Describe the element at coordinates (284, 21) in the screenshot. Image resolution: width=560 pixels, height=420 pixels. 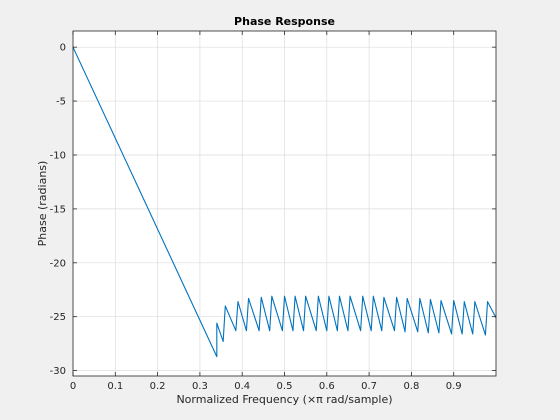
I see `chart-title: Phase Response` at that location.